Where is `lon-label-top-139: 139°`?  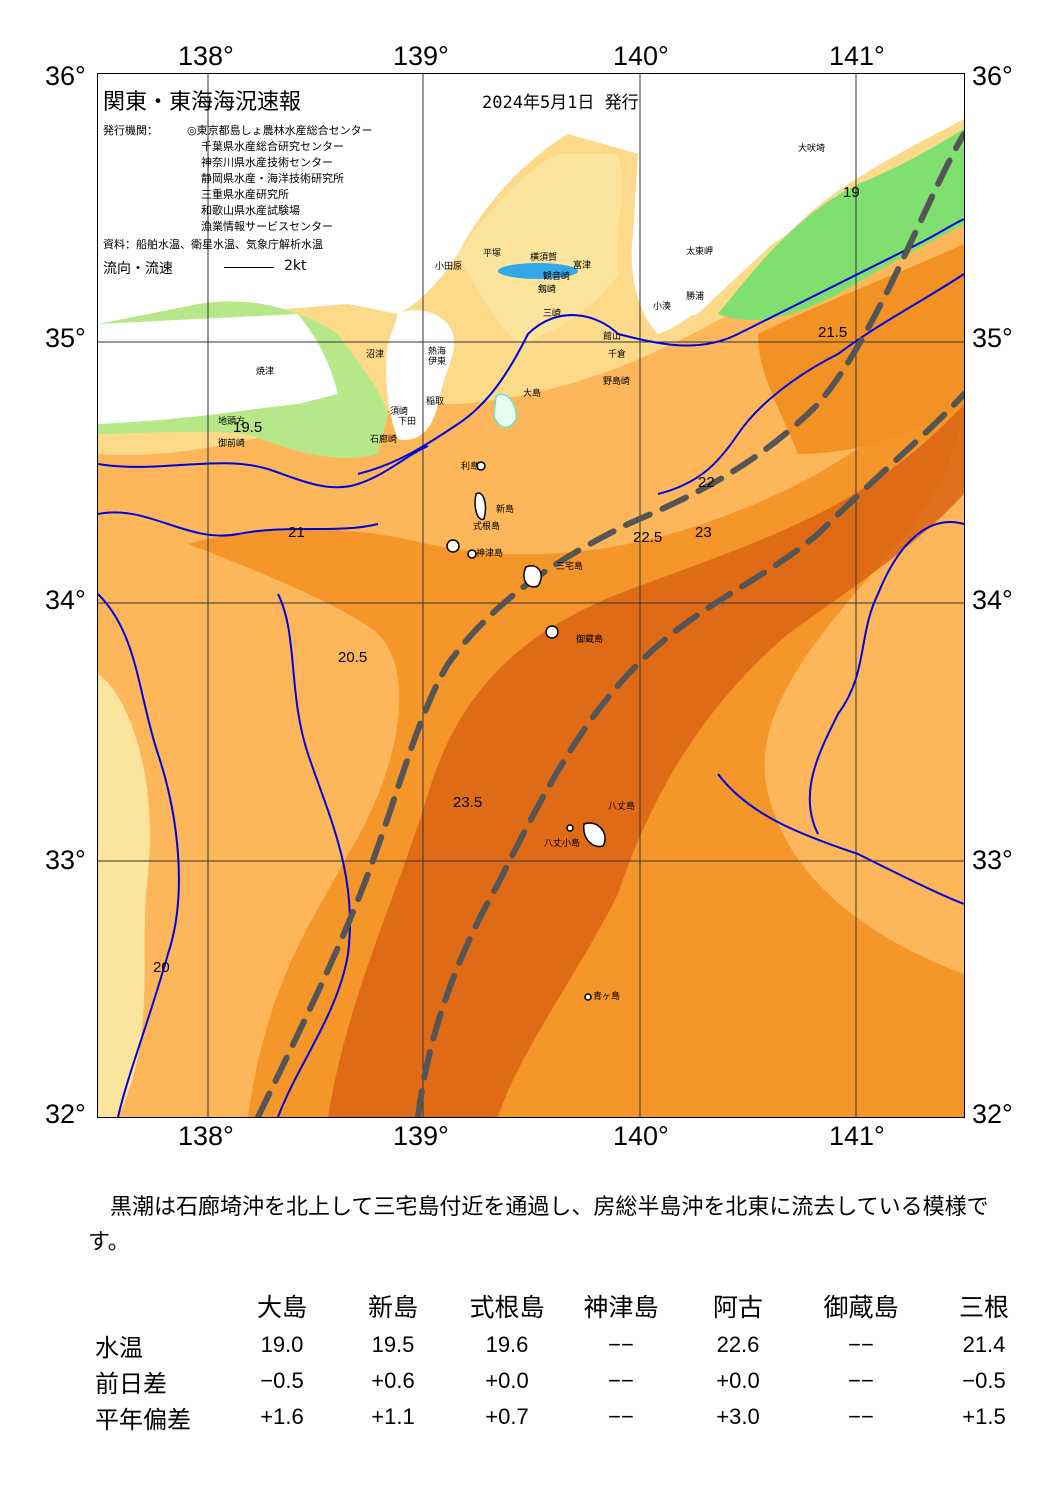
lon-label-top-139: 139° is located at coordinates (421, 56).